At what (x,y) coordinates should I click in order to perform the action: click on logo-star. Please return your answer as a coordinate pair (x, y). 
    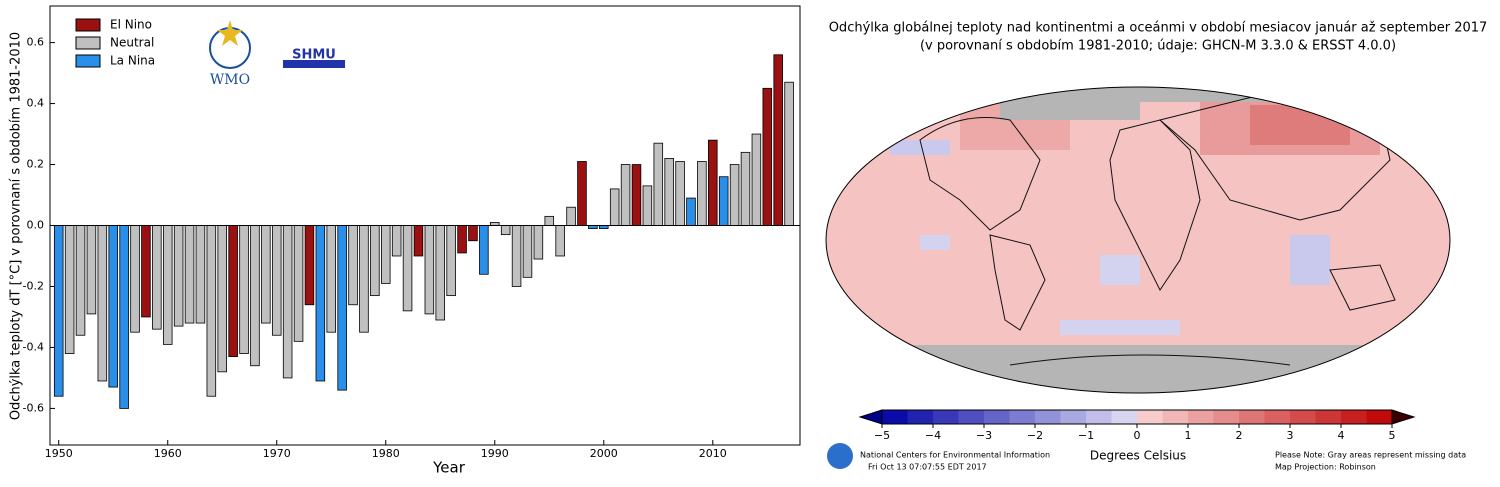
    Looking at the image, I should click on (230, 33).